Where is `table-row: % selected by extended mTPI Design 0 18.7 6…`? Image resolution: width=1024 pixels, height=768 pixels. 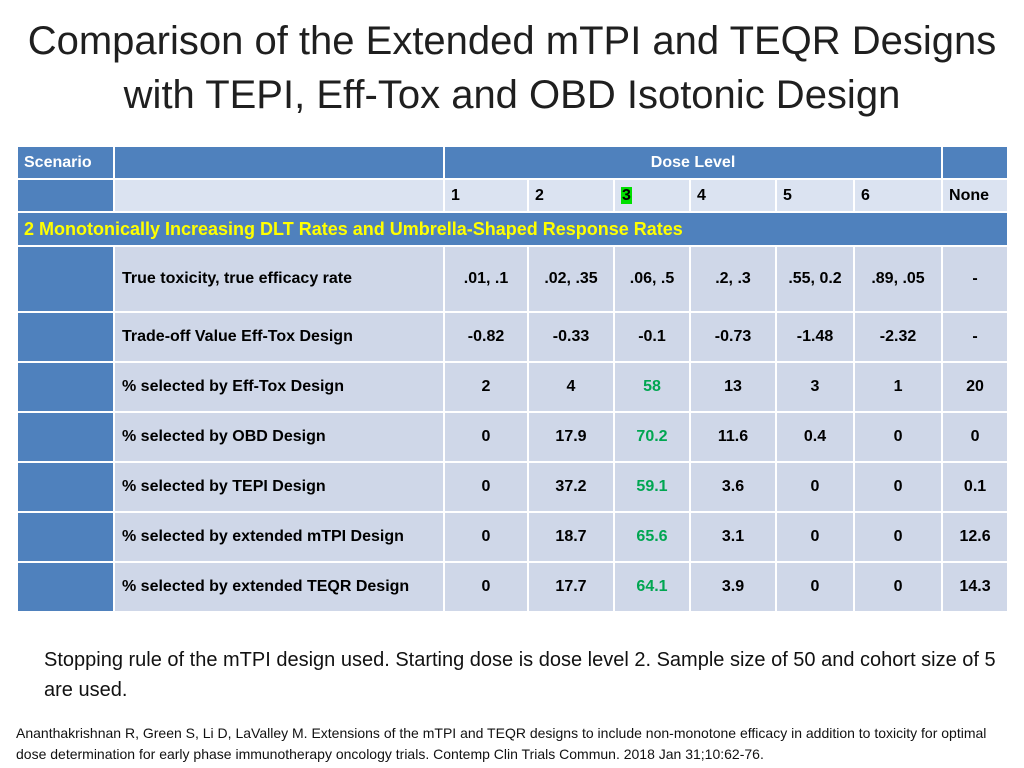
table-row: % selected by extended mTPI Design 0 18.7 6… is located at coordinates (513, 537).